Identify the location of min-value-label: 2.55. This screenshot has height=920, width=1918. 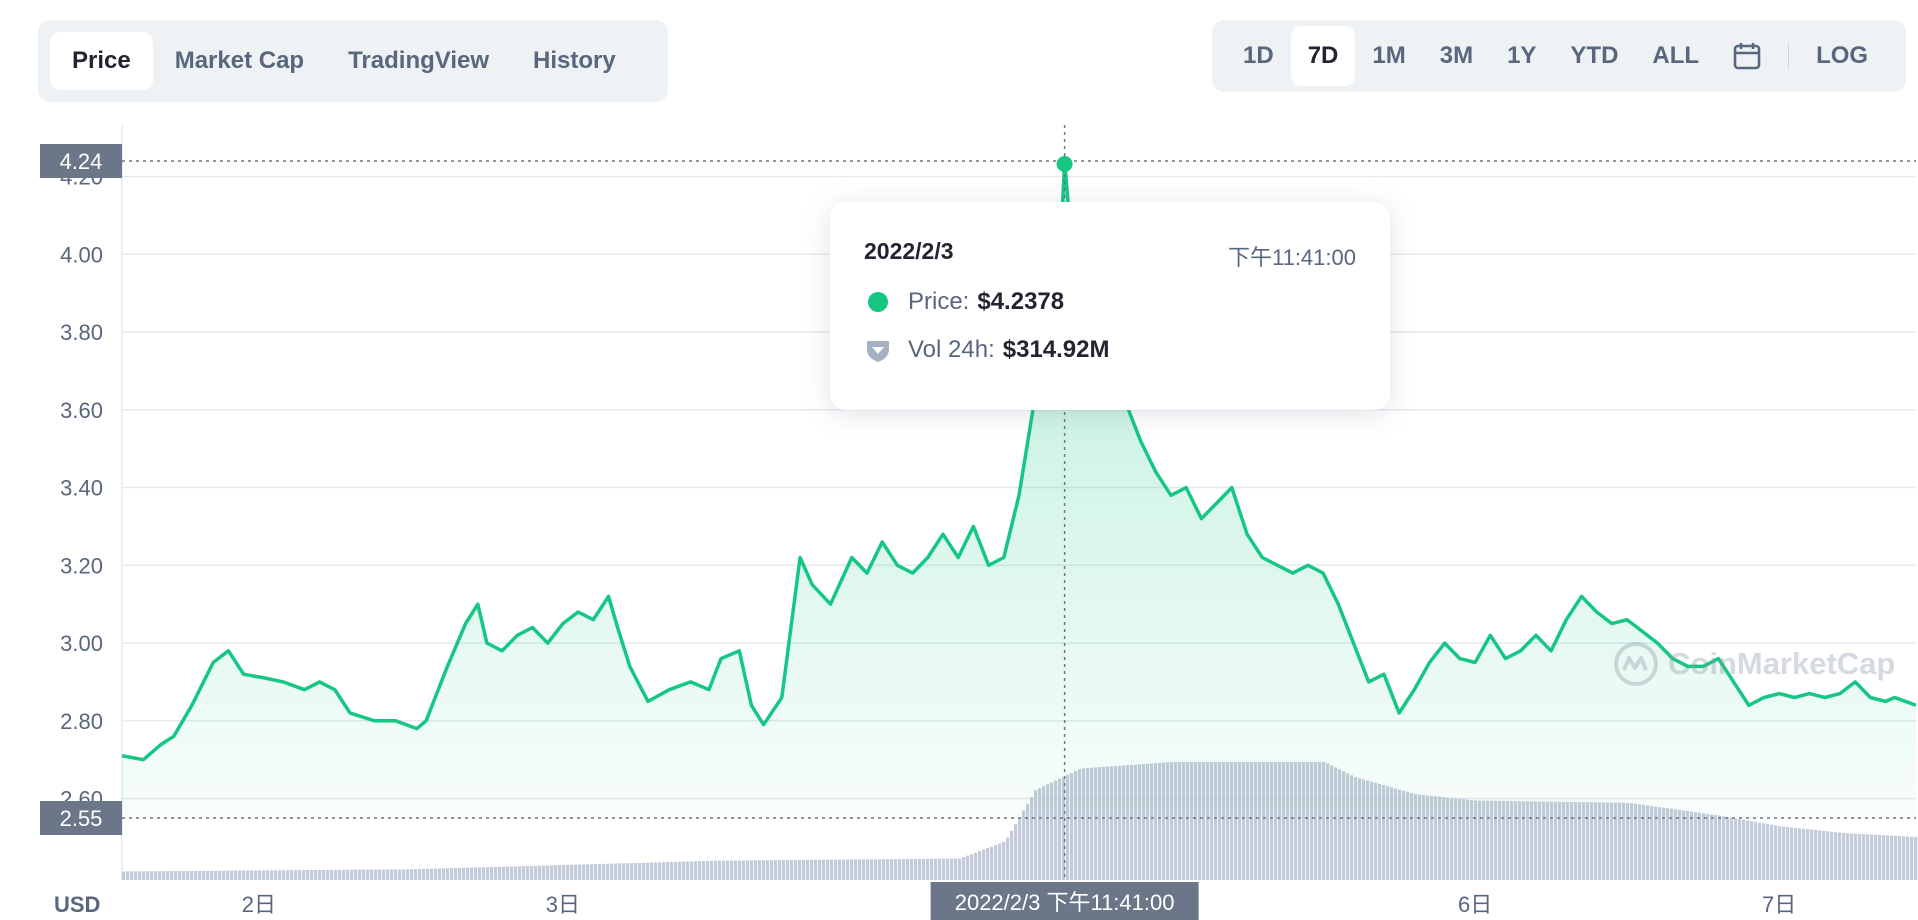
(81, 818).